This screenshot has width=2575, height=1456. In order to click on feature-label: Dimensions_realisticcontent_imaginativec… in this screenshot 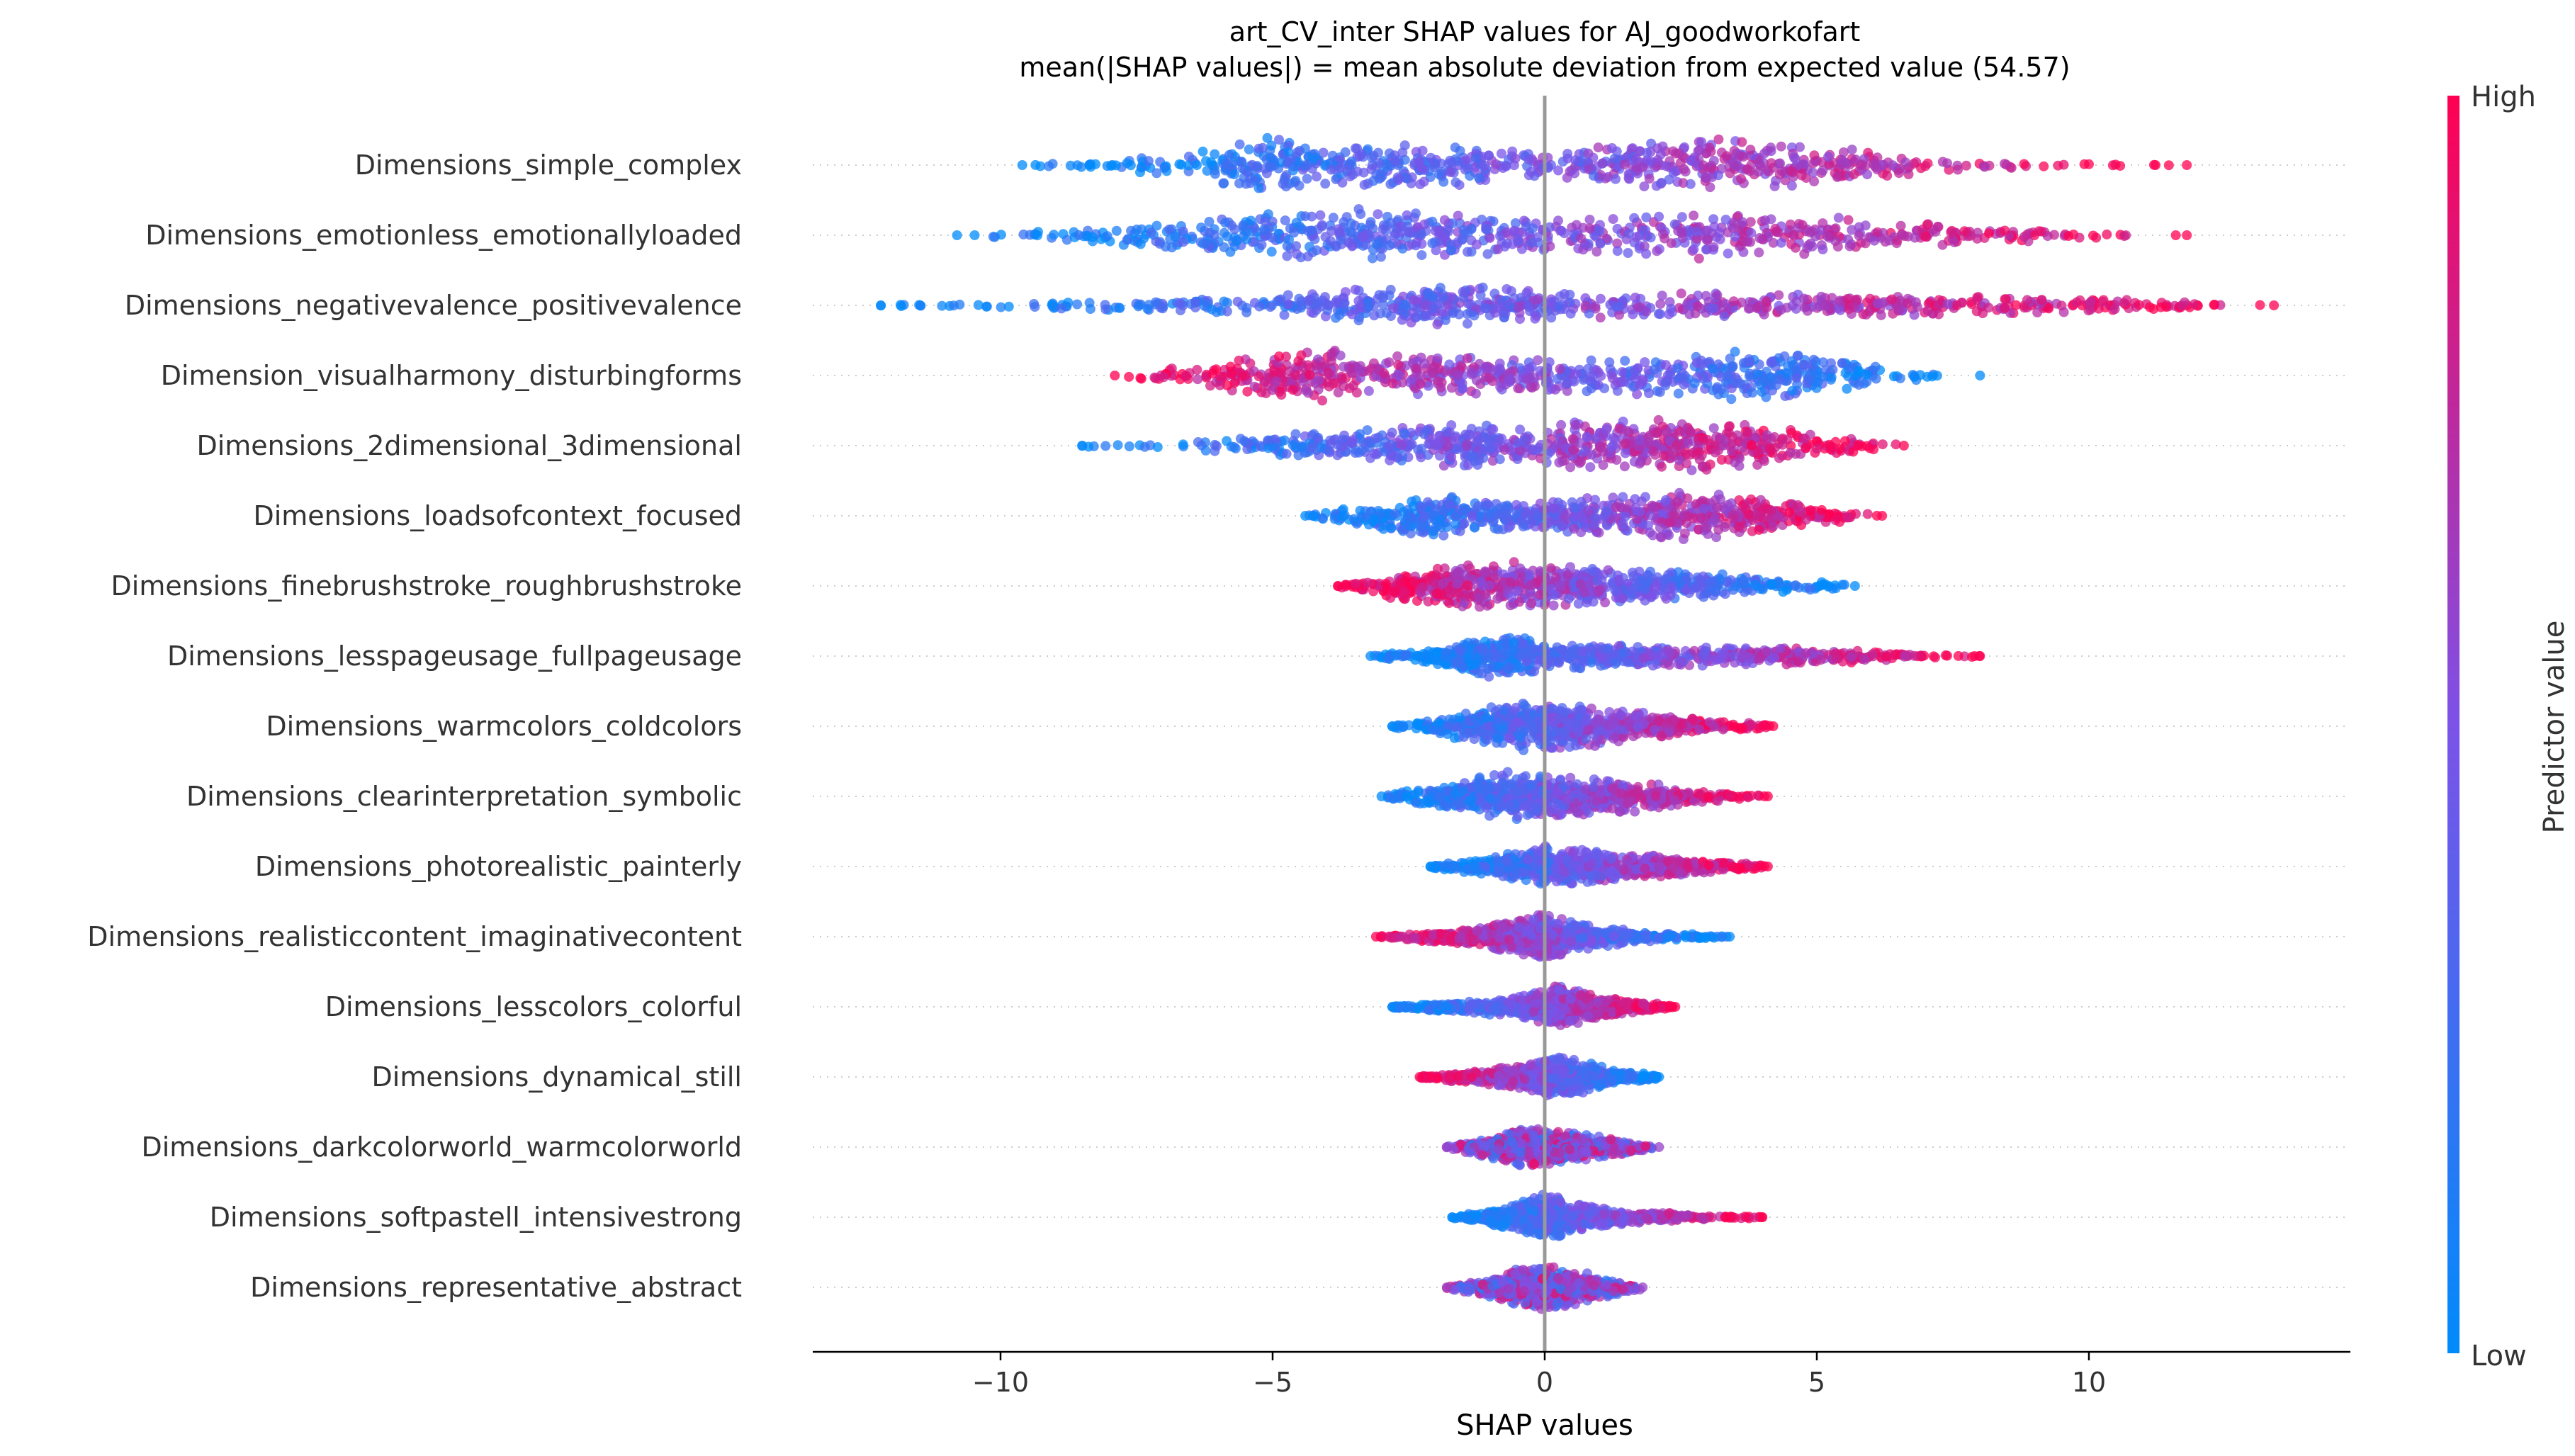, I will do `click(414, 936)`.